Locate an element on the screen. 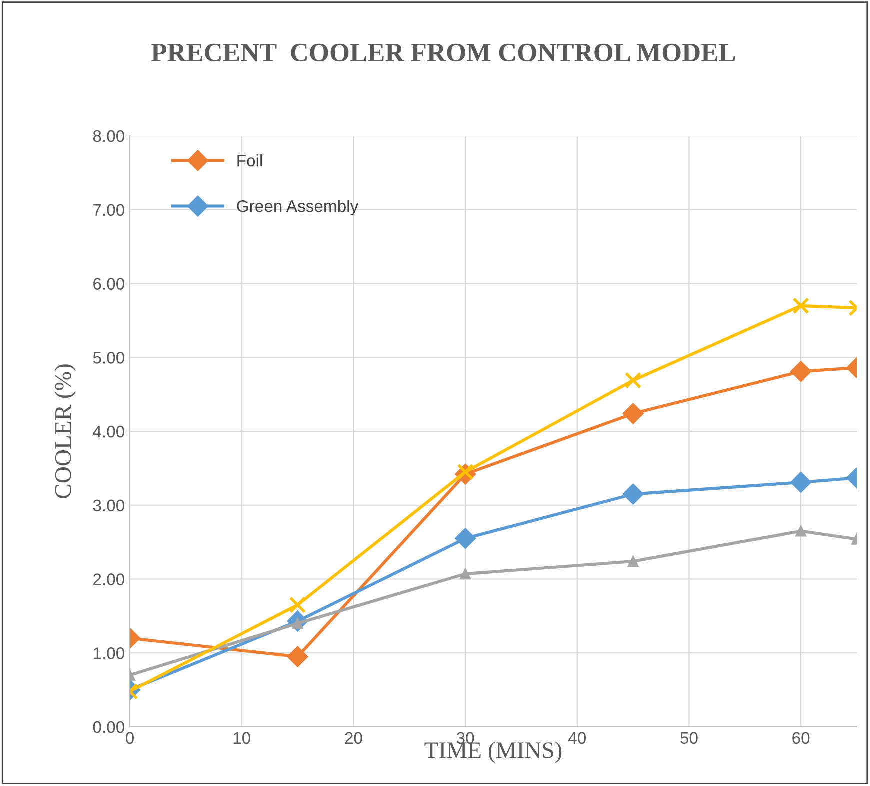  x-tick-label: 0 is located at coordinates (130, 738).